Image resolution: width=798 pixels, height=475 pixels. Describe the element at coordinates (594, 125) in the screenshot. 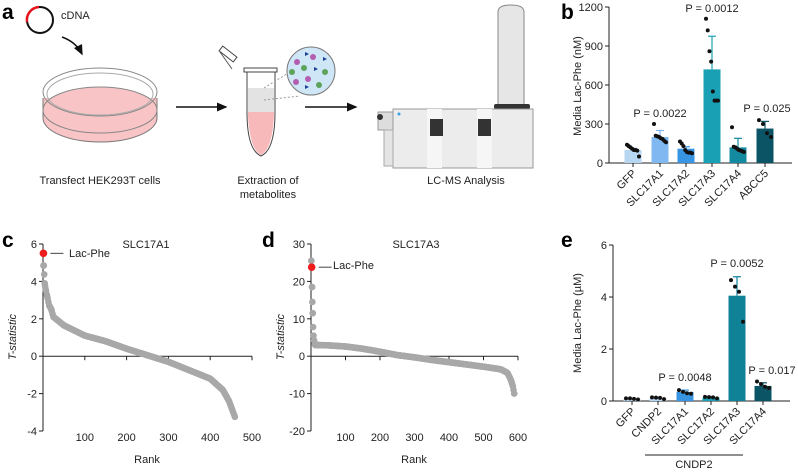

I see `y-tick-label: 300` at that location.